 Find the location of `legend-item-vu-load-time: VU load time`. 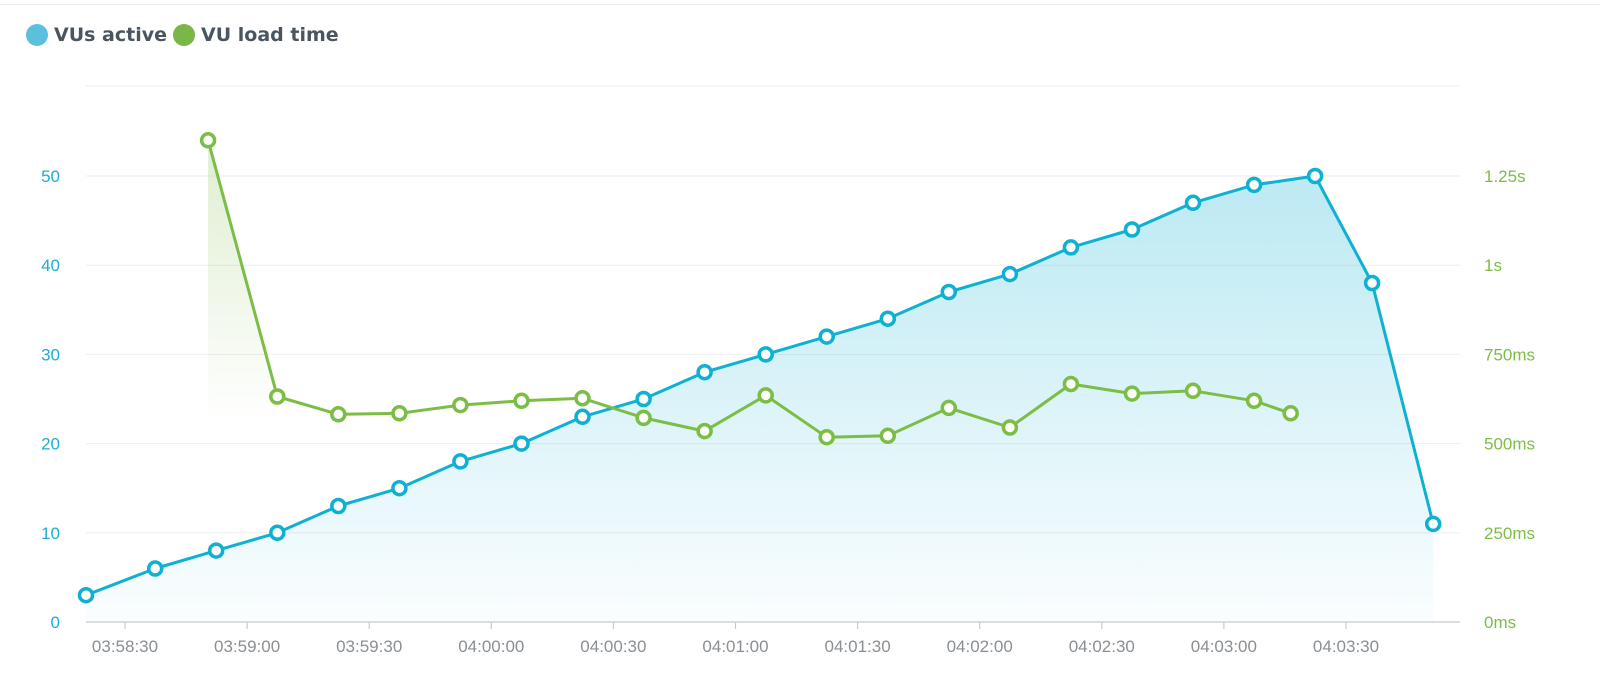

legend-item-vu-load-time: VU load time is located at coordinates (256, 35).